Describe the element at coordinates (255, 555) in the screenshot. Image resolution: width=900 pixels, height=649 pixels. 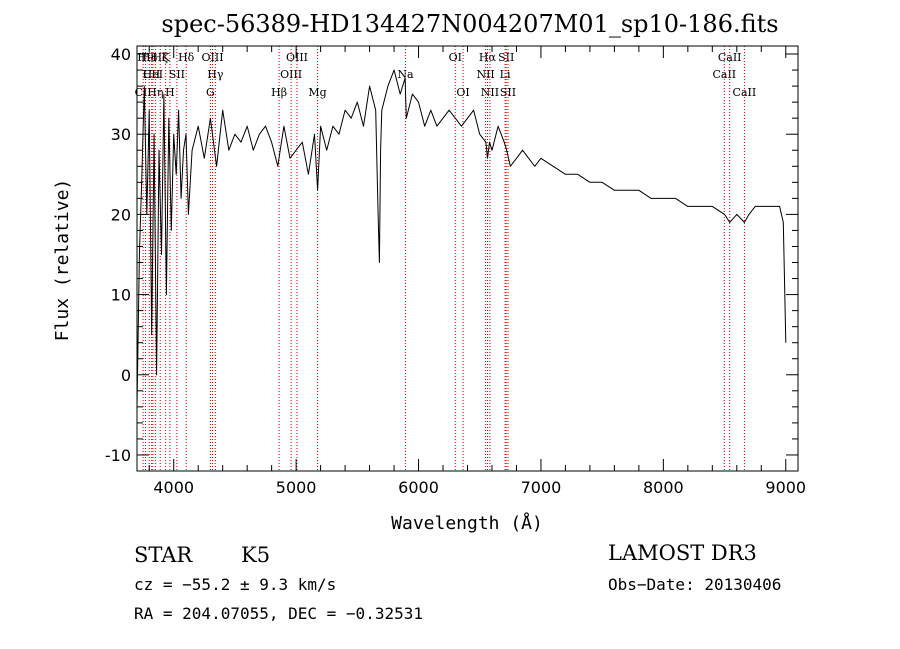
I see `object-subclass: K5` at that location.